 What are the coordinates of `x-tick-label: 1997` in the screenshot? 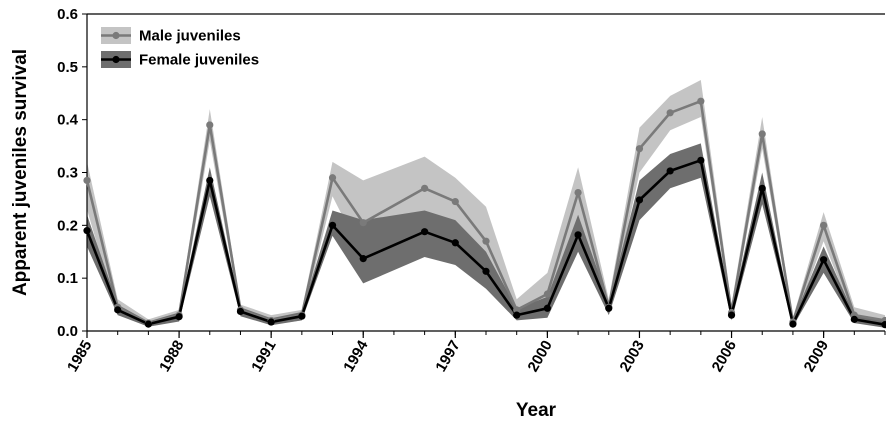 It's located at (447, 356).